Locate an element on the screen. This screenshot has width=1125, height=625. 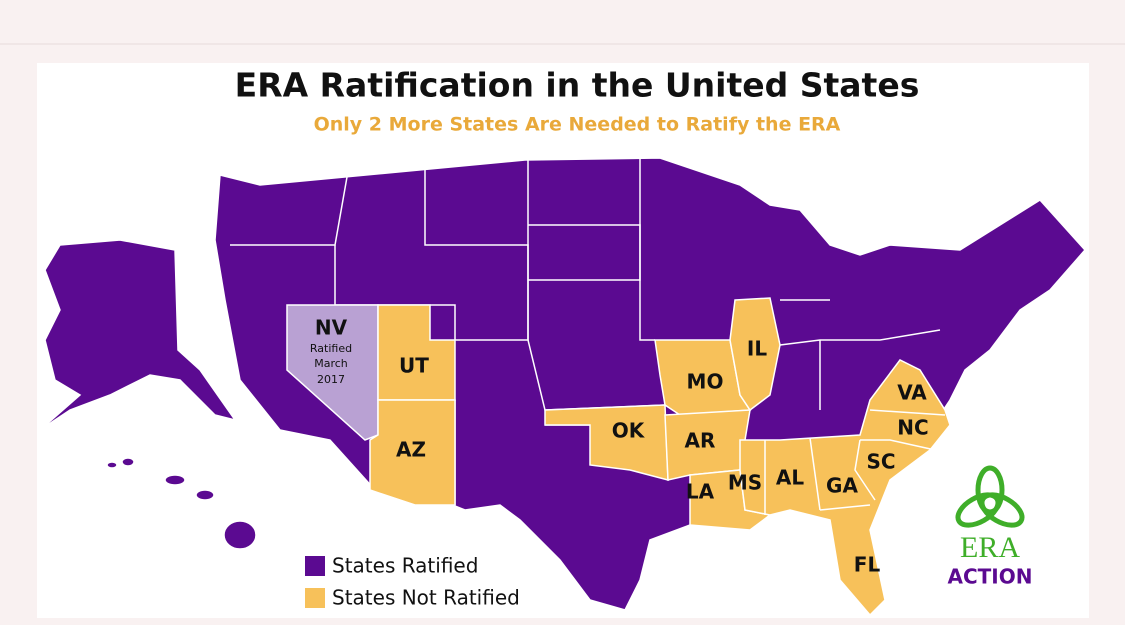
top-bar is located at coordinates (562, 22).